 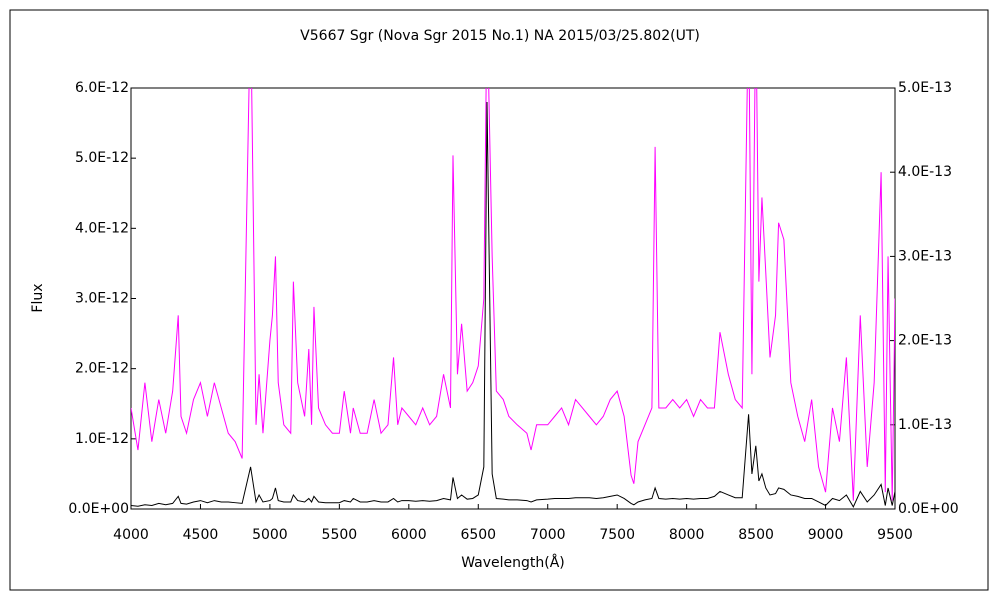 I want to click on x-tick-label: 9000, so click(x=826, y=535).